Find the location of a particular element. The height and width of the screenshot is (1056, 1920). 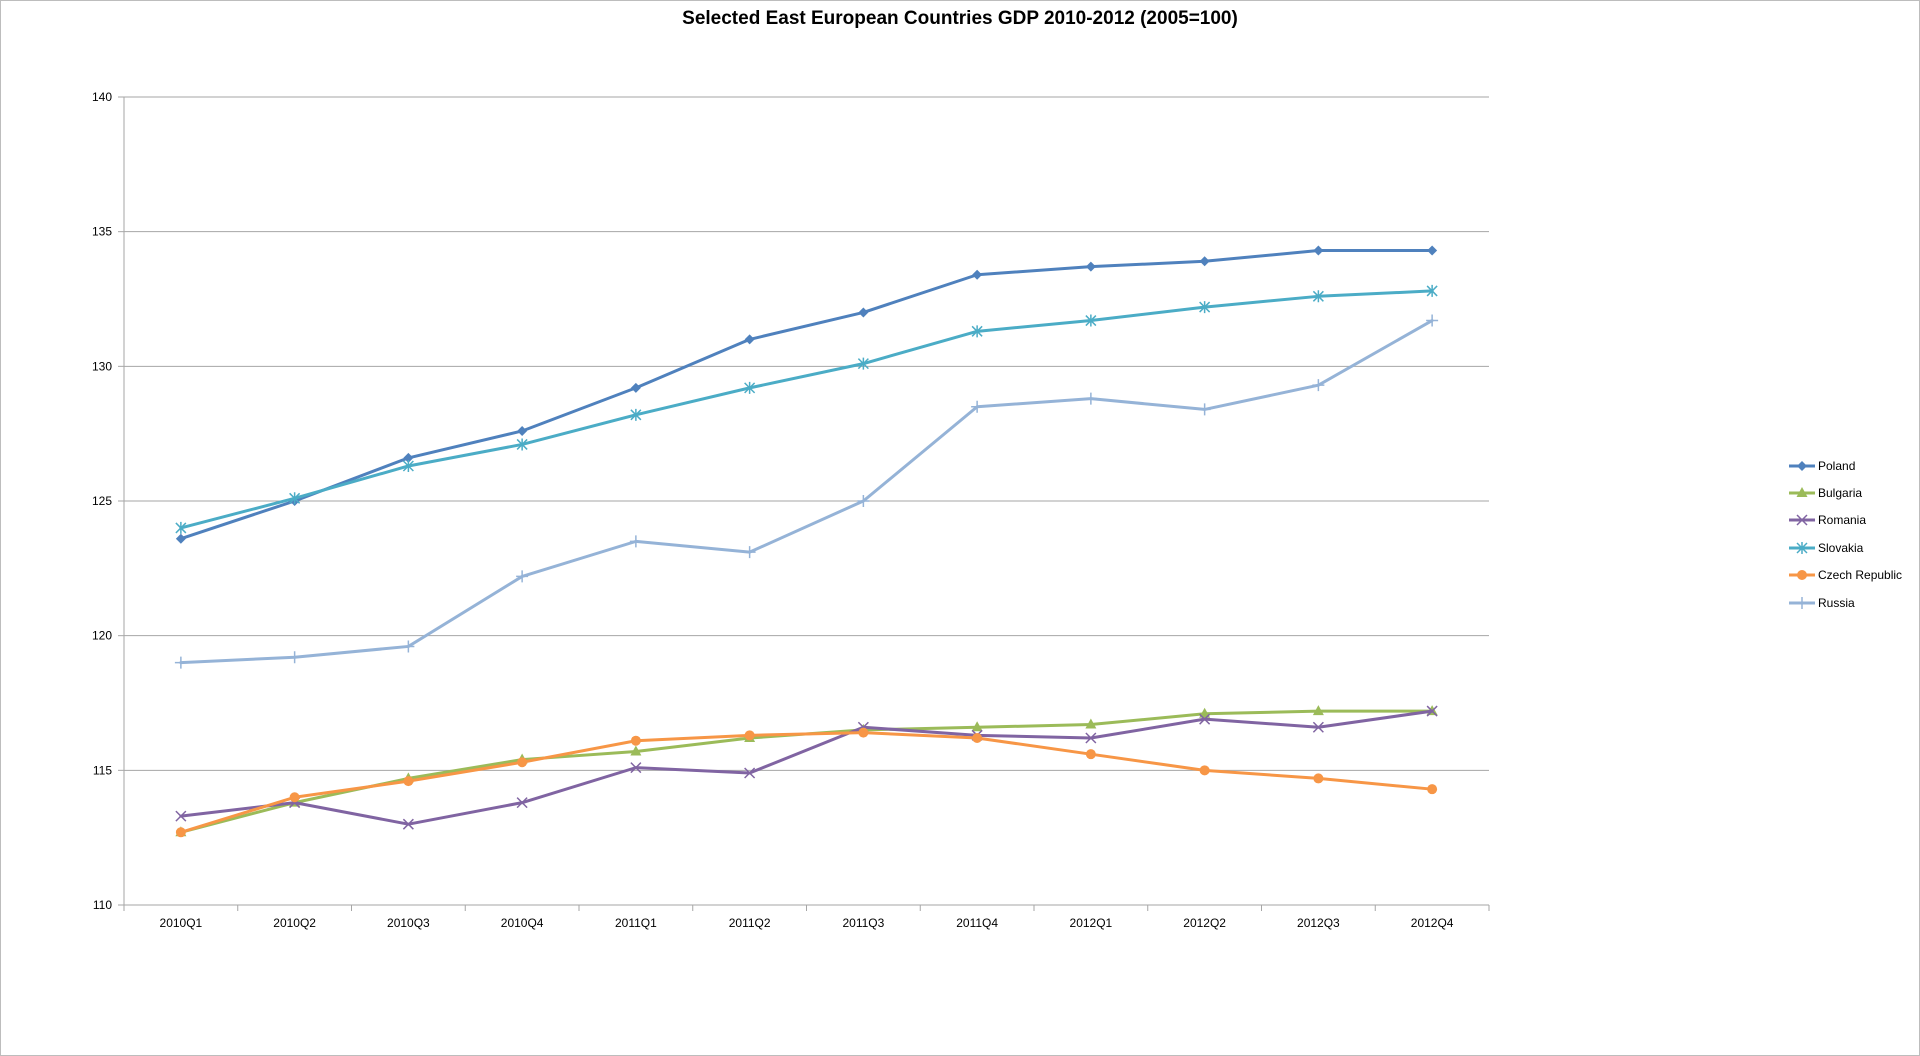

legend-label: Russia is located at coordinates (1836, 602).